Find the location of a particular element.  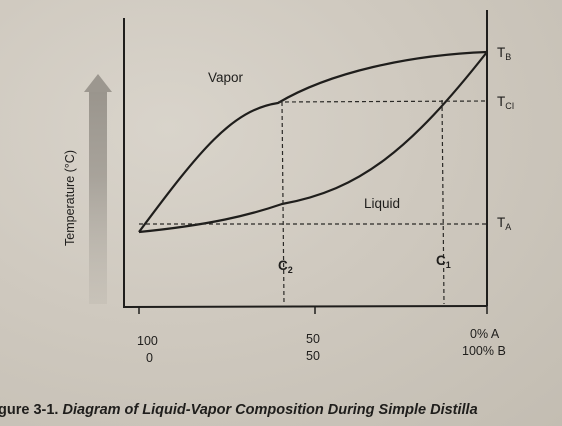

bottom-axis is located at coordinates (305, 306).